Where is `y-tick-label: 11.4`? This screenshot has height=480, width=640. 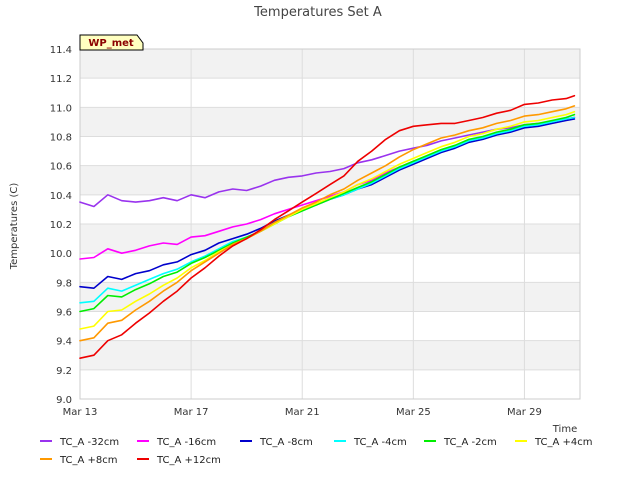
y-tick-label: 11.4 is located at coordinates (61, 50).